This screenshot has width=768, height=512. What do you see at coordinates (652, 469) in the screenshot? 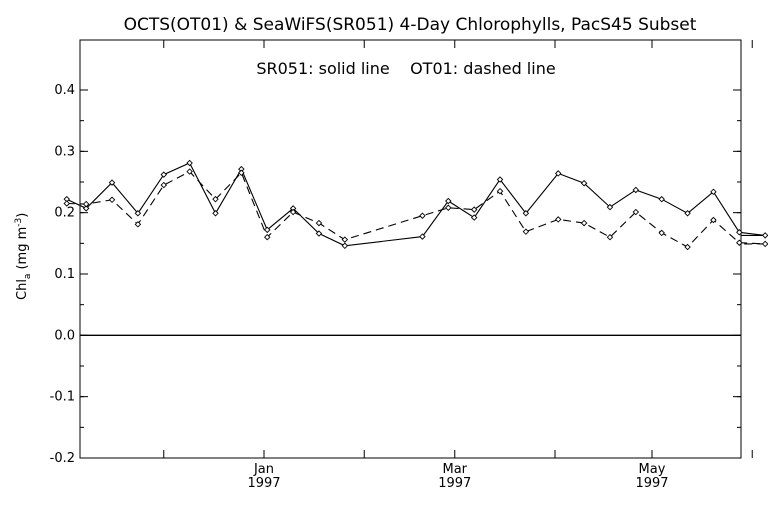
I see `x-tick-month-label: May` at bounding box center [652, 469].